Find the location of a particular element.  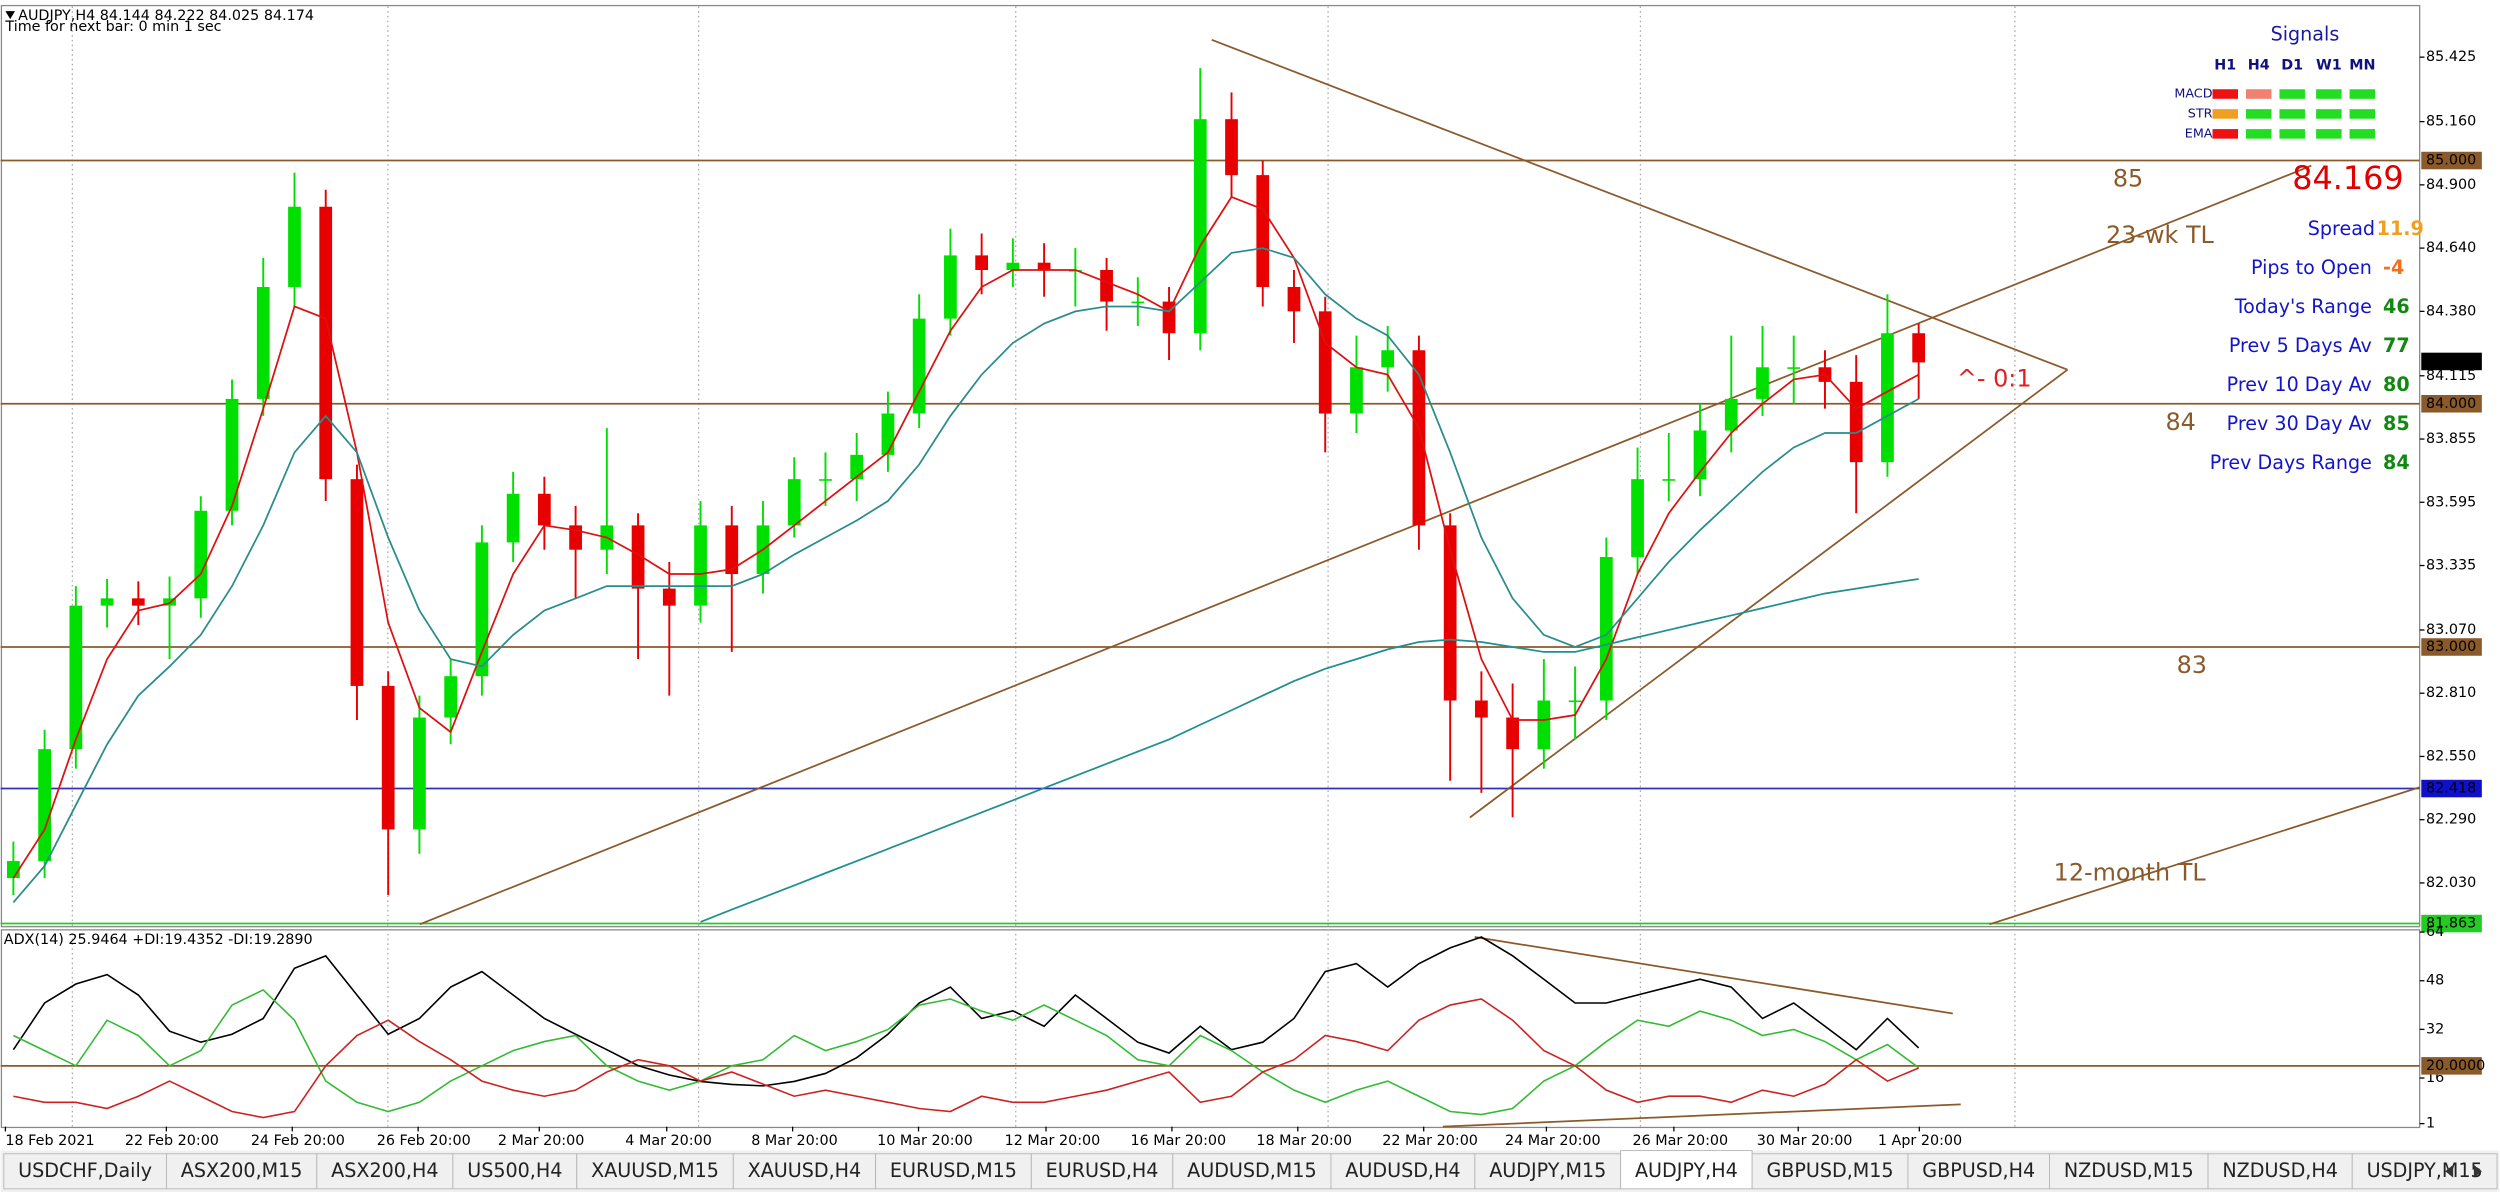

tab-label: XAUUSD,M15 is located at coordinates (655, 1170).